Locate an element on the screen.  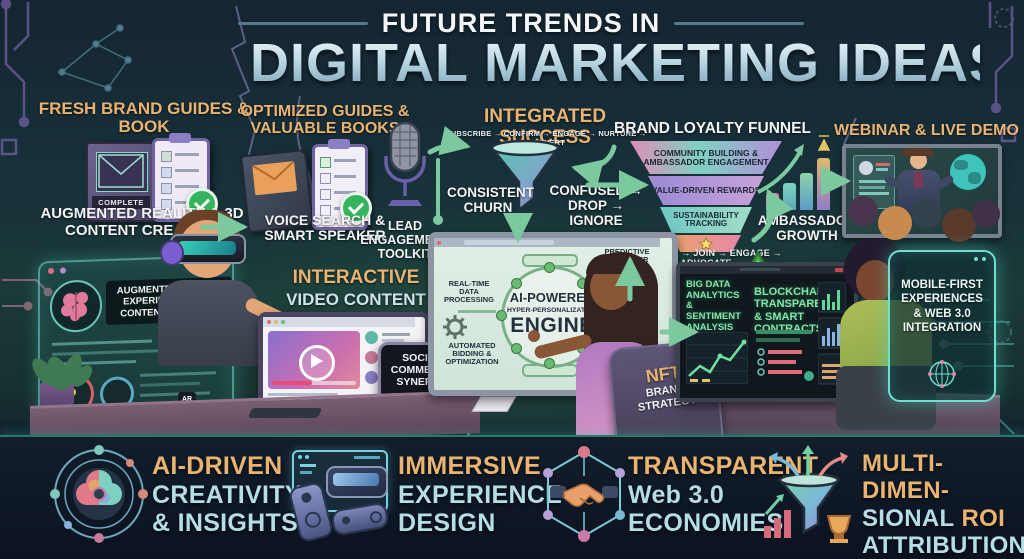
footer-roi-line2b: ROI is located at coordinates (983, 518).